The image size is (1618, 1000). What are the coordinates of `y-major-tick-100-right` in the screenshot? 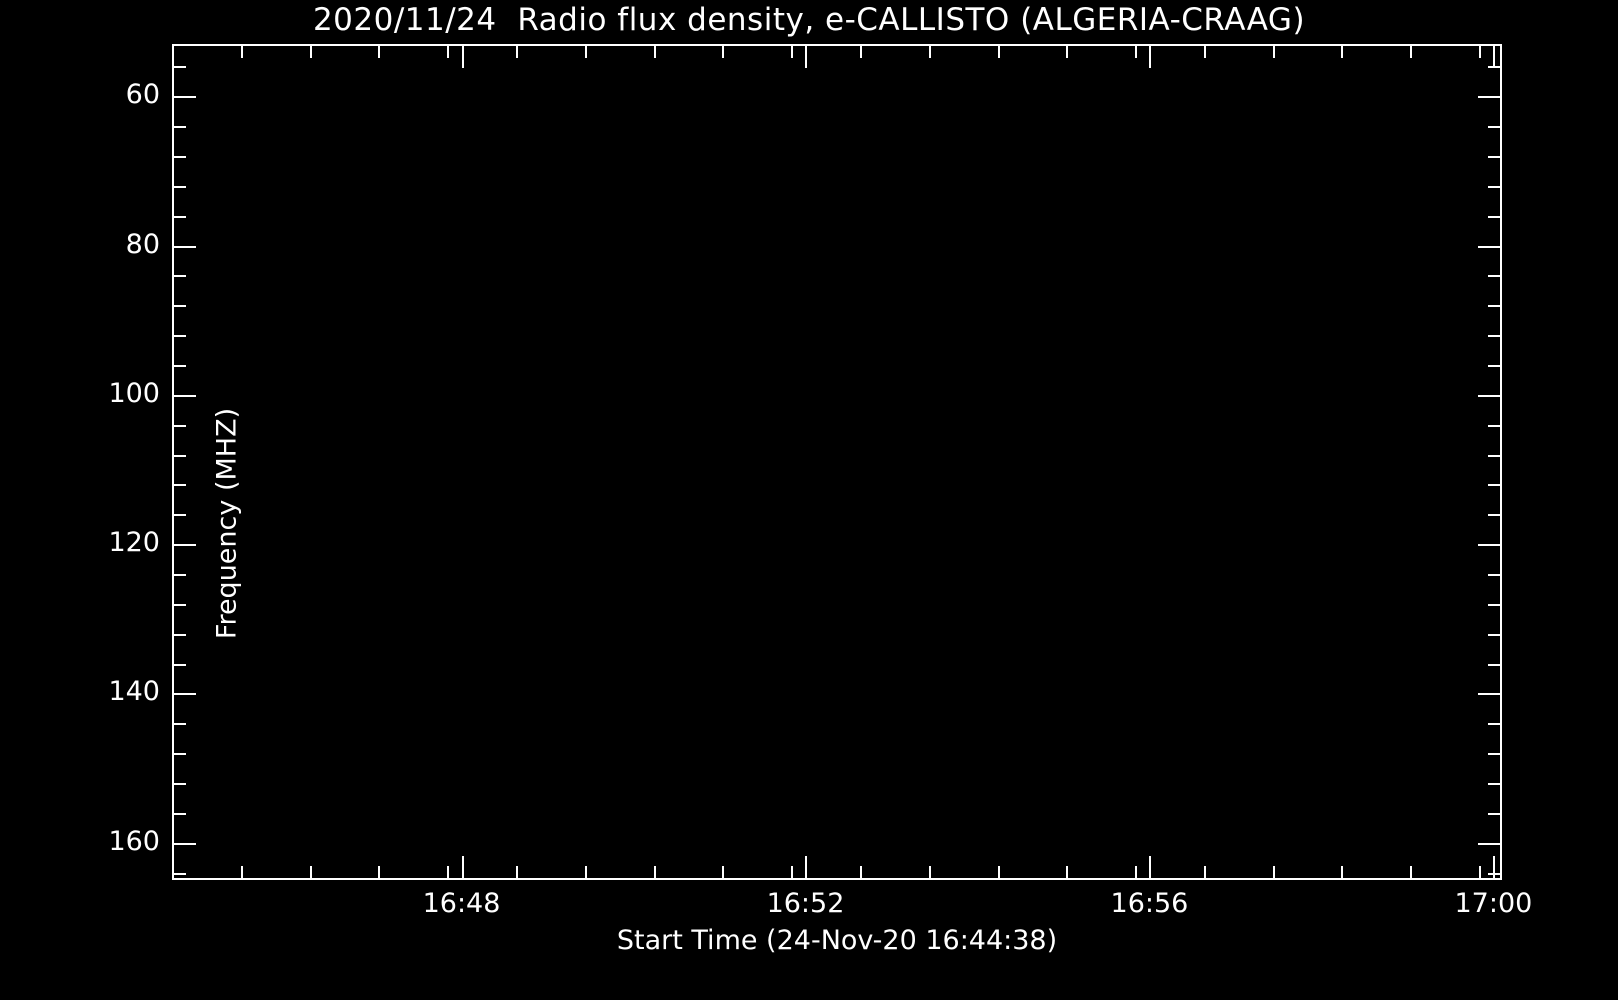 It's located at (1489, 396).